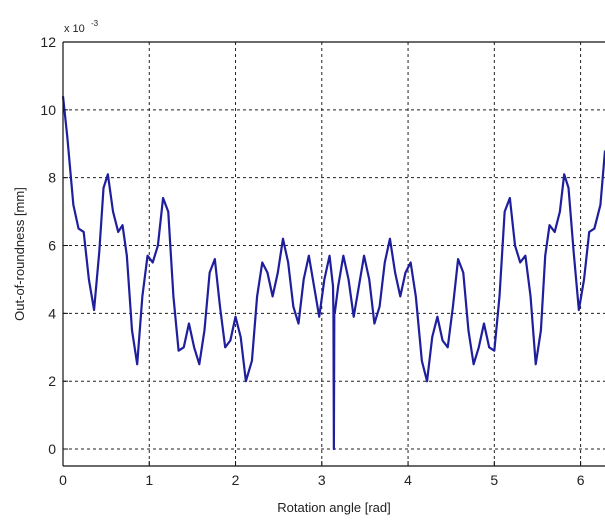 This screenshot has width=605, height=520. What do you see at coordinates (19, 254) in the screenshot?
I see `y-axis-label: Out-of-roundness [mm]` at bounding box center [19, 254].